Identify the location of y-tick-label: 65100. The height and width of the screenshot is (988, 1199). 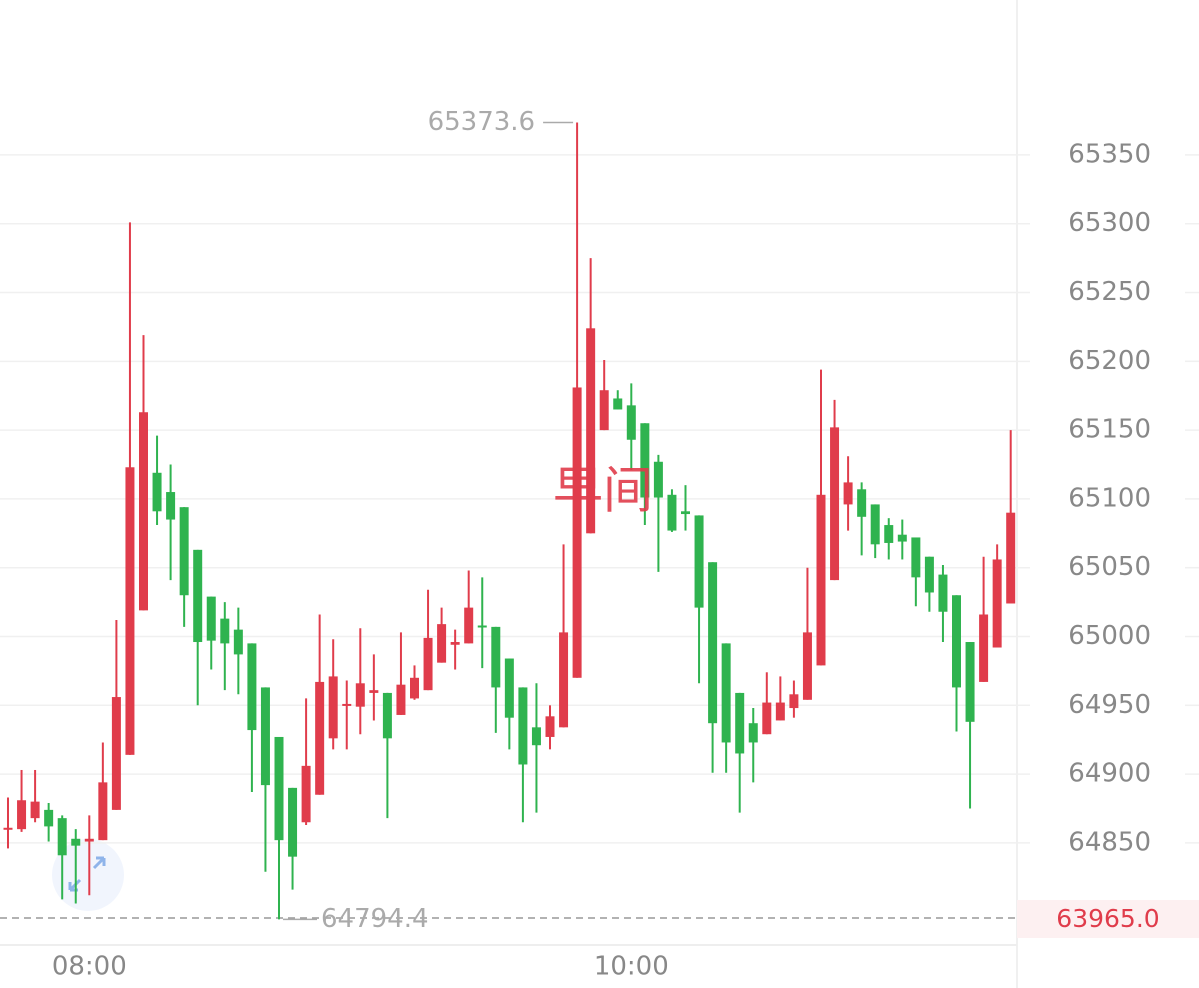
(1109, 498).